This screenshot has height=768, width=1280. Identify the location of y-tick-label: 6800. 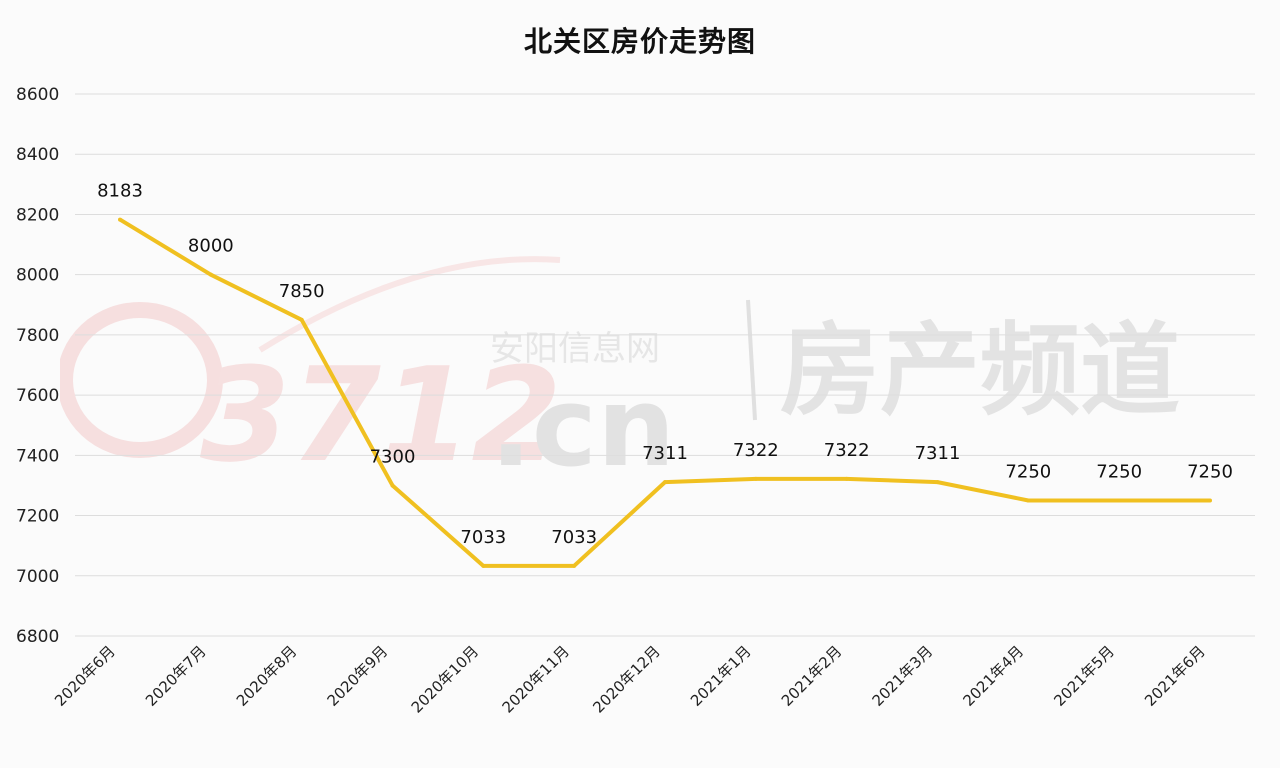
(37, 637).